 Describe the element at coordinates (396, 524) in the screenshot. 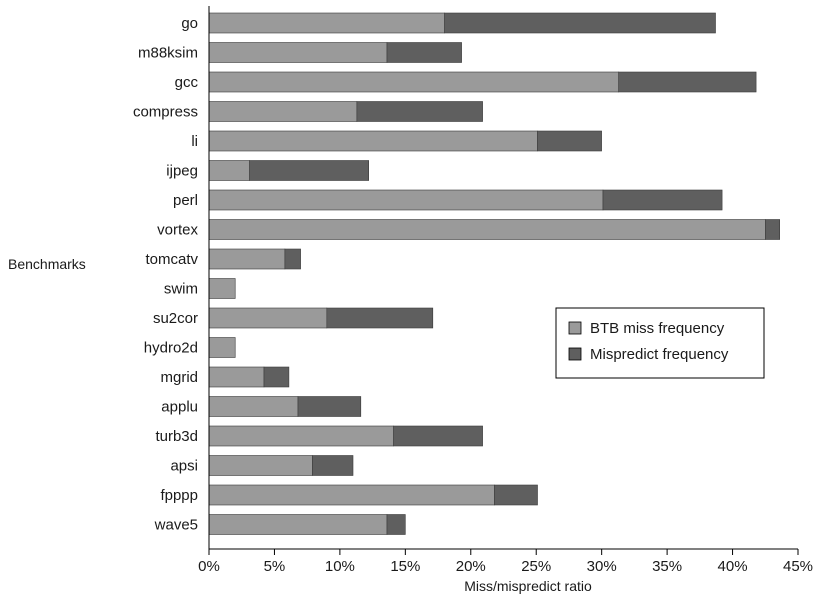

I see `bar-mispredict-wave5` at that location.